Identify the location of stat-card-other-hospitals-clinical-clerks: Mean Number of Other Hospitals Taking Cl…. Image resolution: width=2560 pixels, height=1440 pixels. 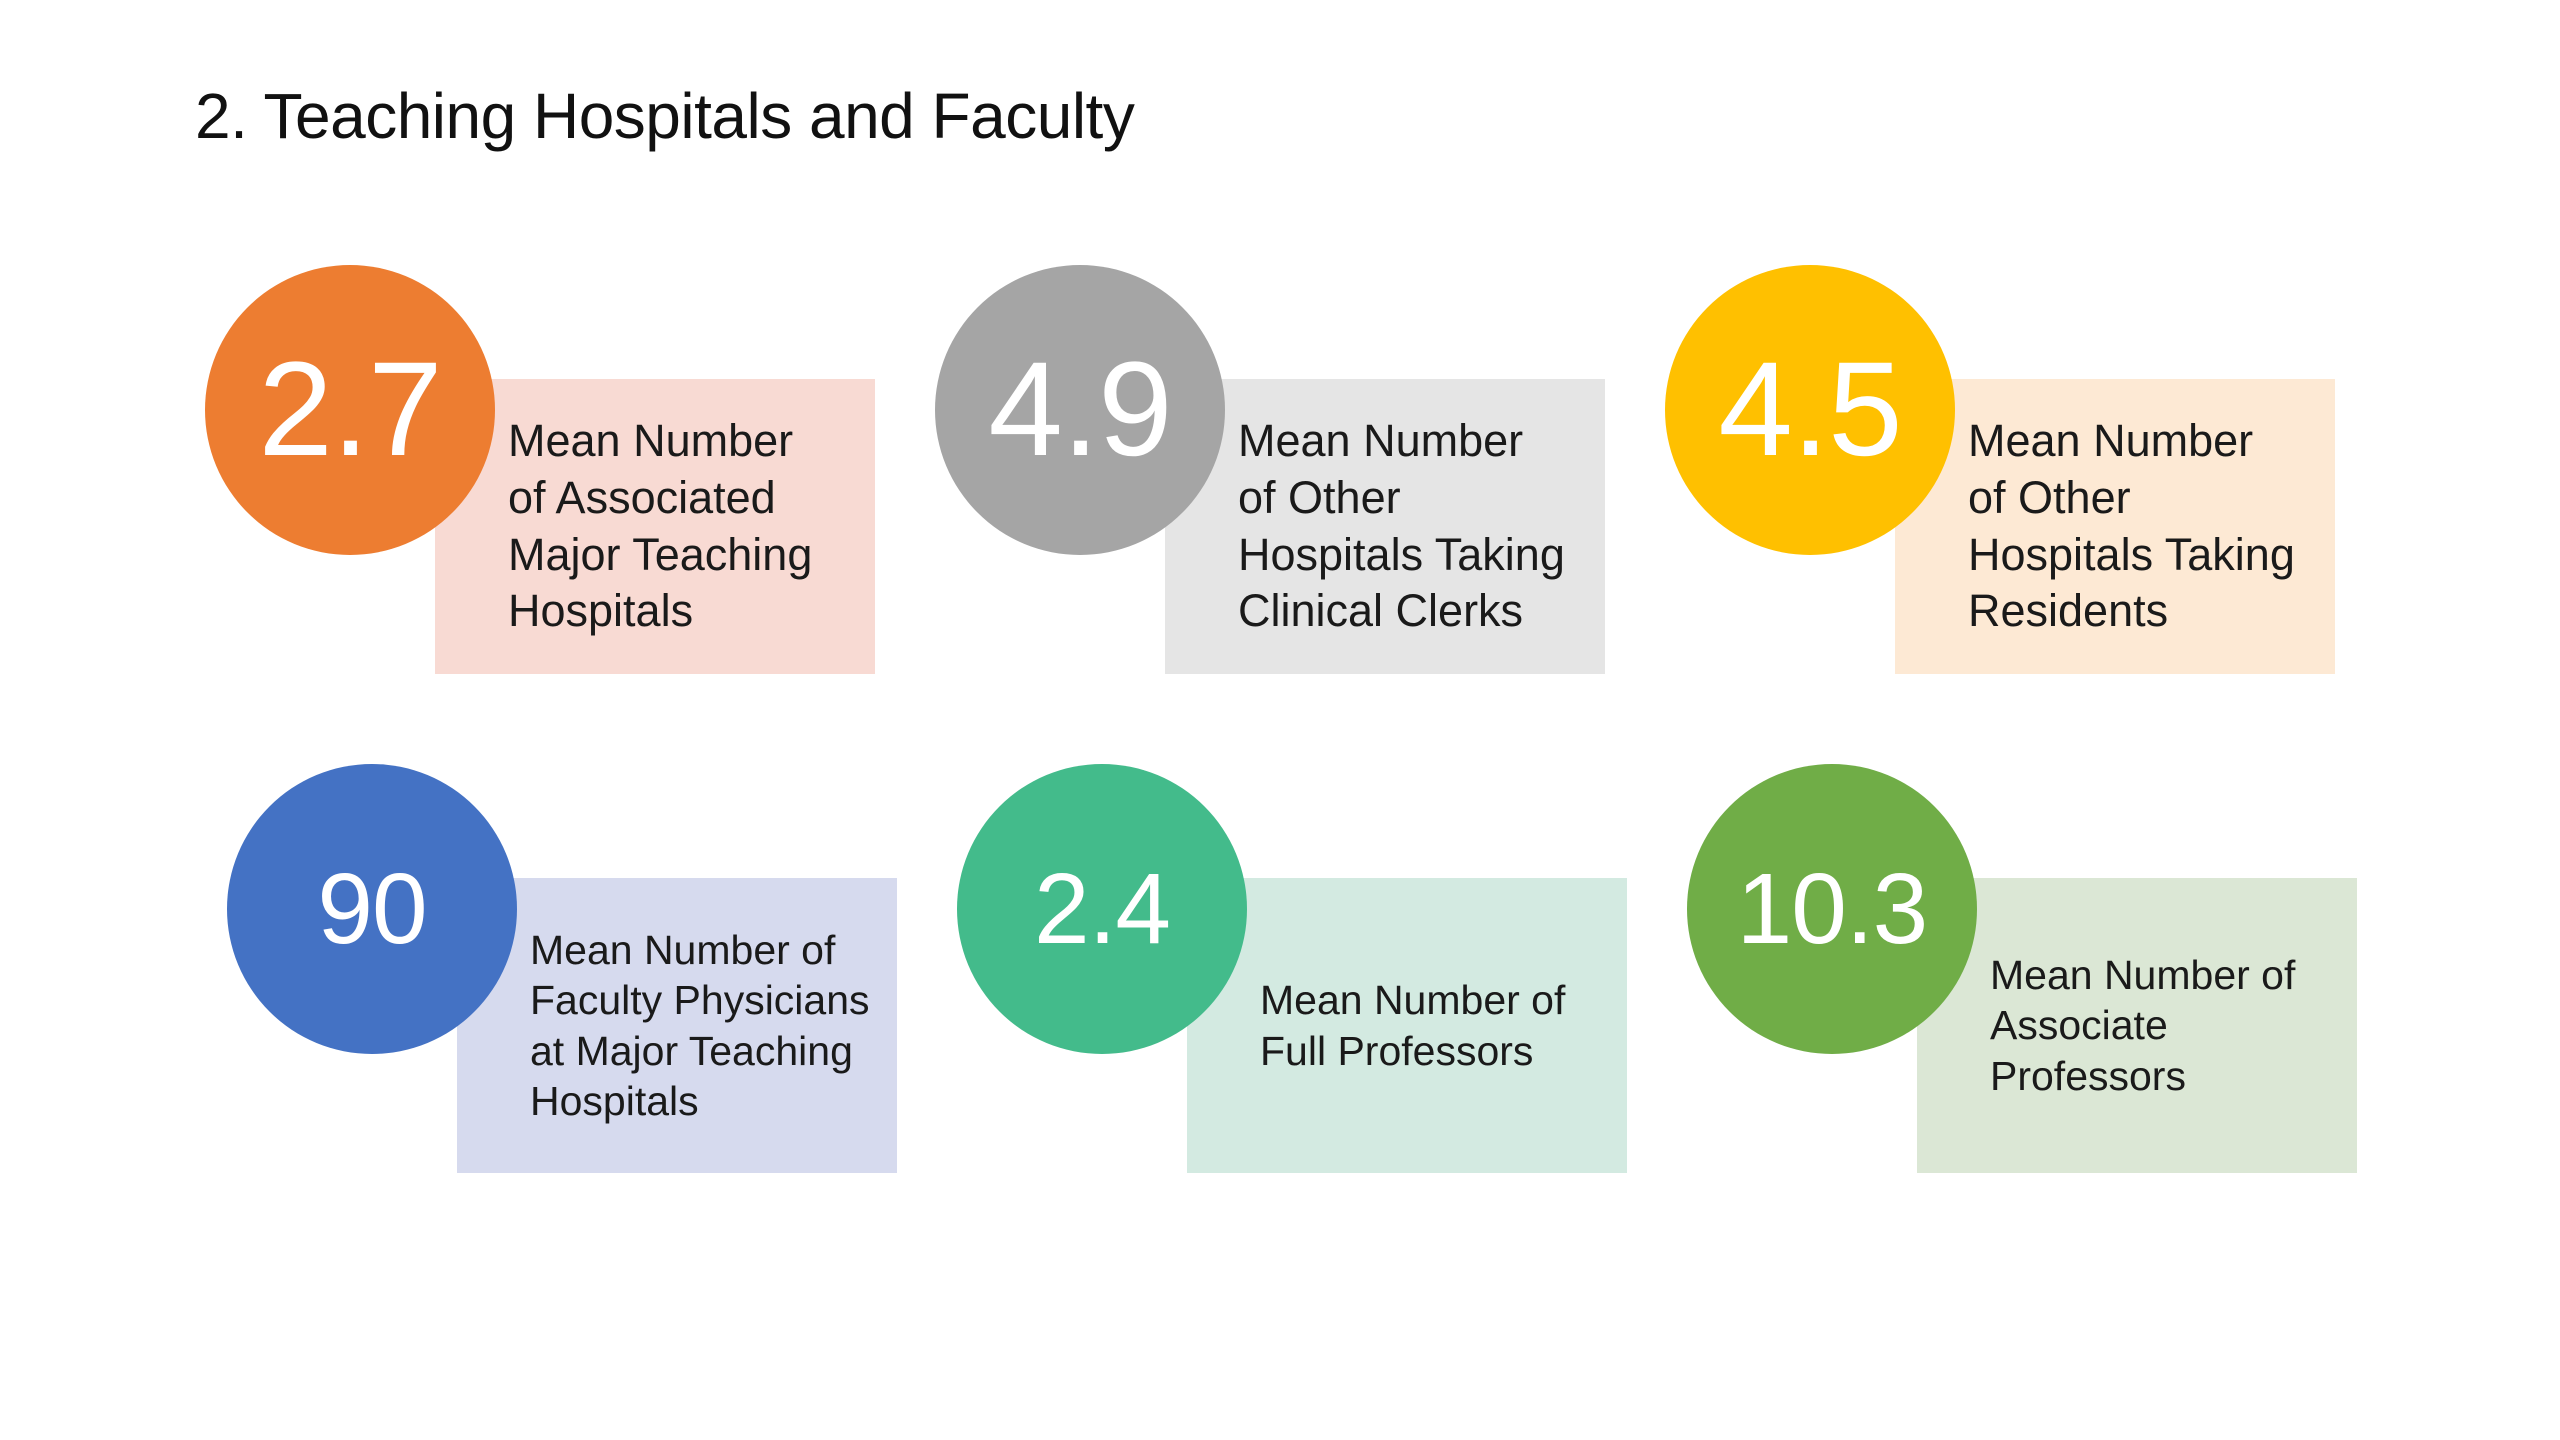
(1275, 475).